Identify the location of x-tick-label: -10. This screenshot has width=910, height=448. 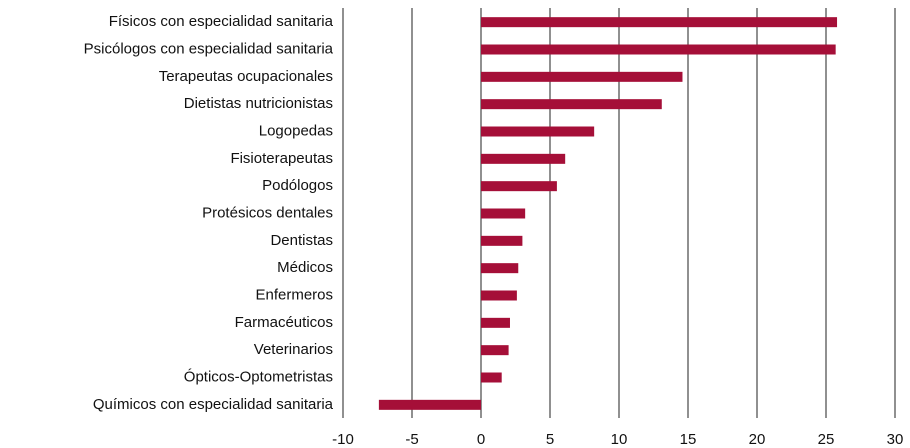
(343, 439).